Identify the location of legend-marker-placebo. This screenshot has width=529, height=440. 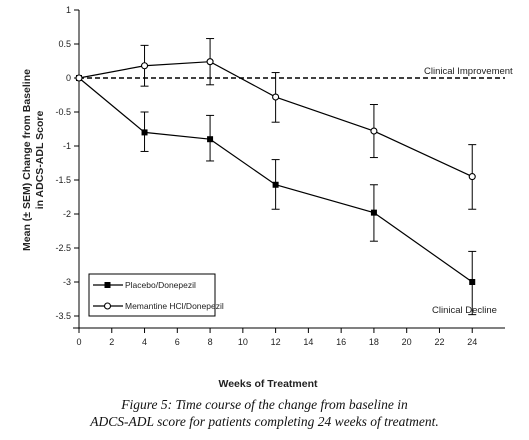
(107, 285).